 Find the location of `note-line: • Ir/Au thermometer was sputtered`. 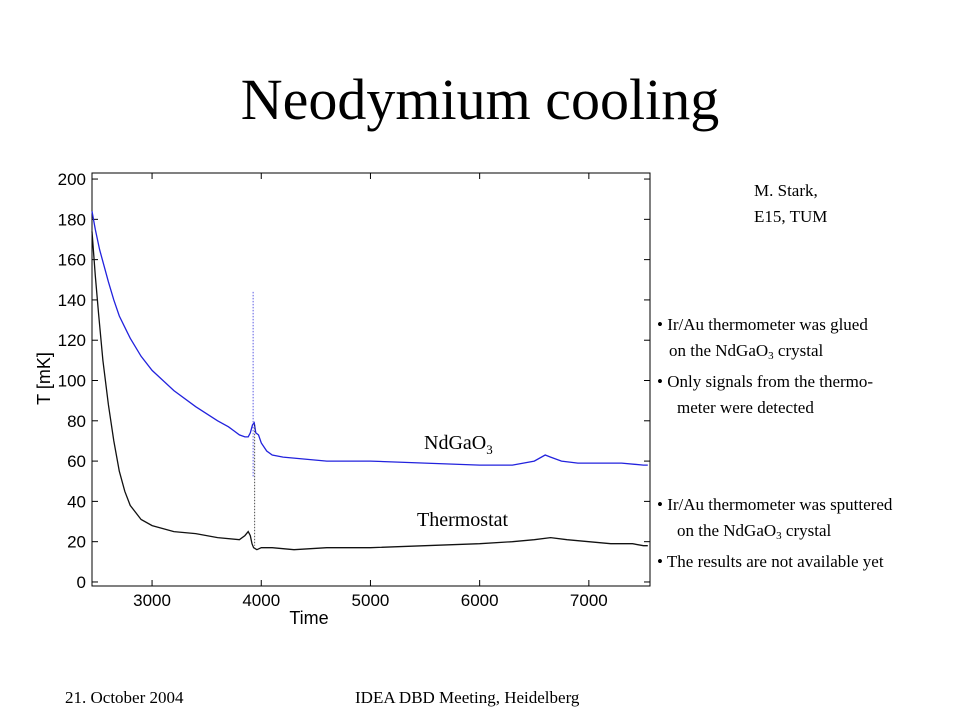

note-line: • Ir/Au thermometer was sputtered is located at coordinates (774, 505).